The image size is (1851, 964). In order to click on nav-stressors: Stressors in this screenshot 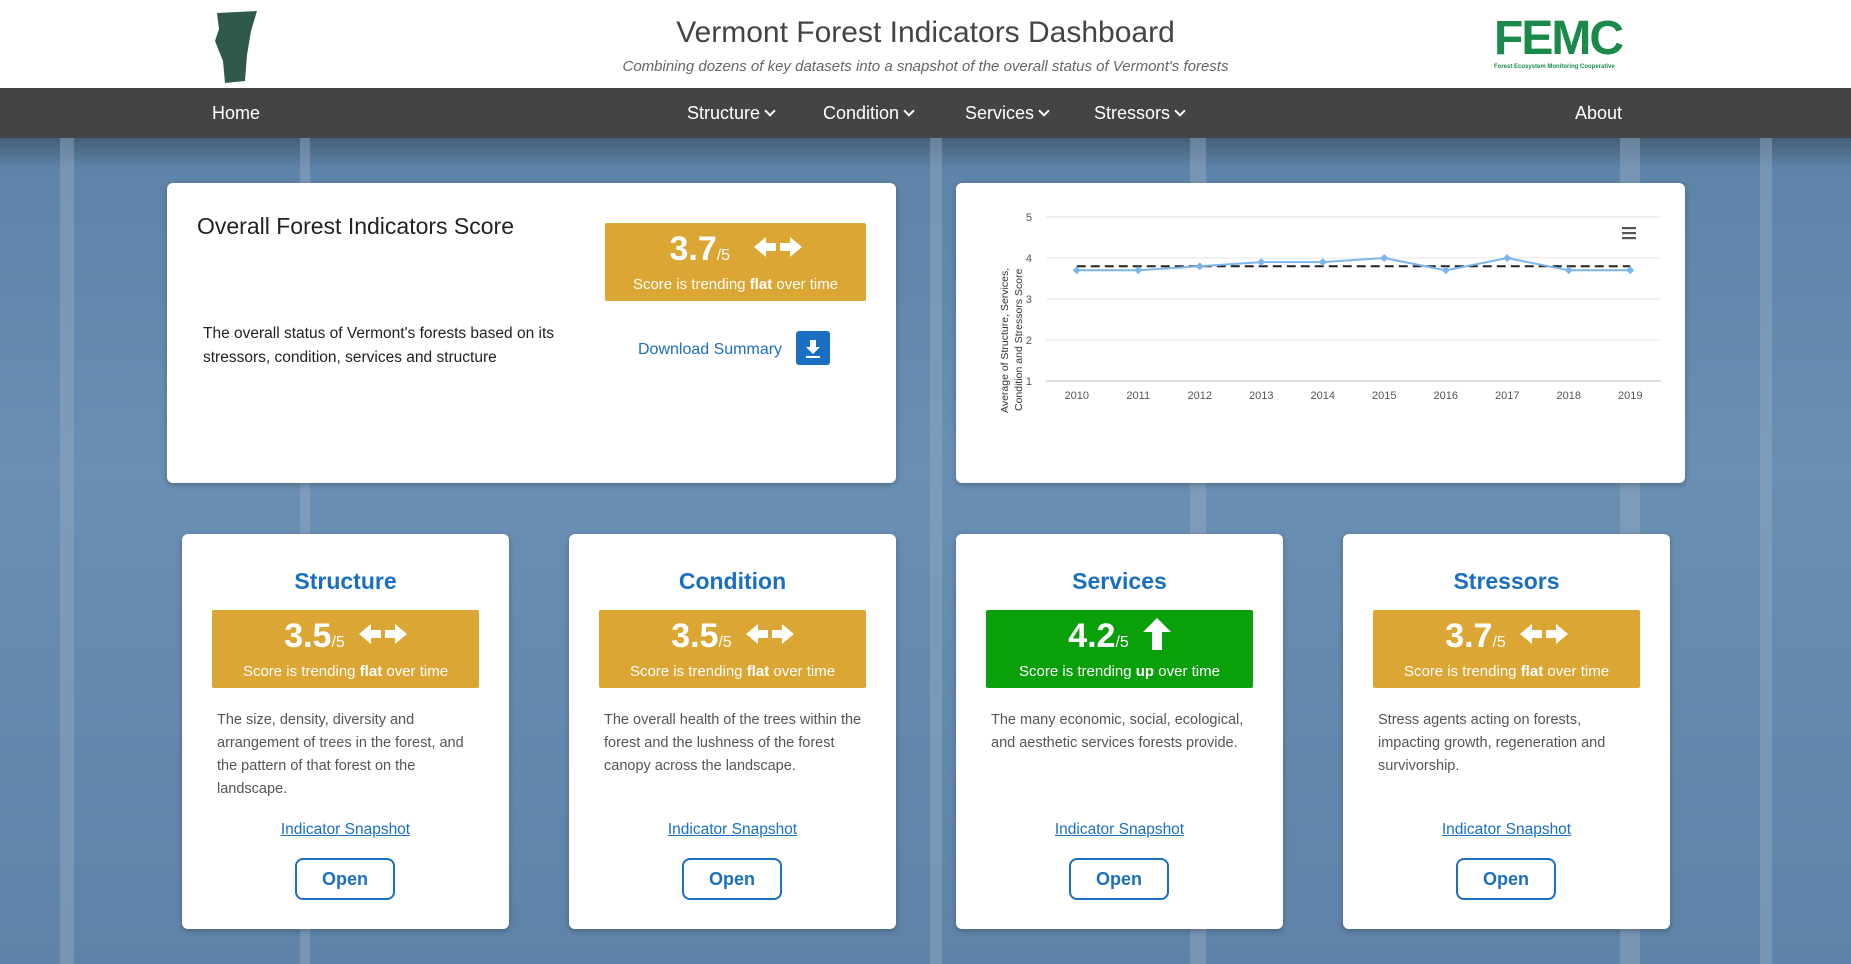, I will do `click(1140, 113)`.